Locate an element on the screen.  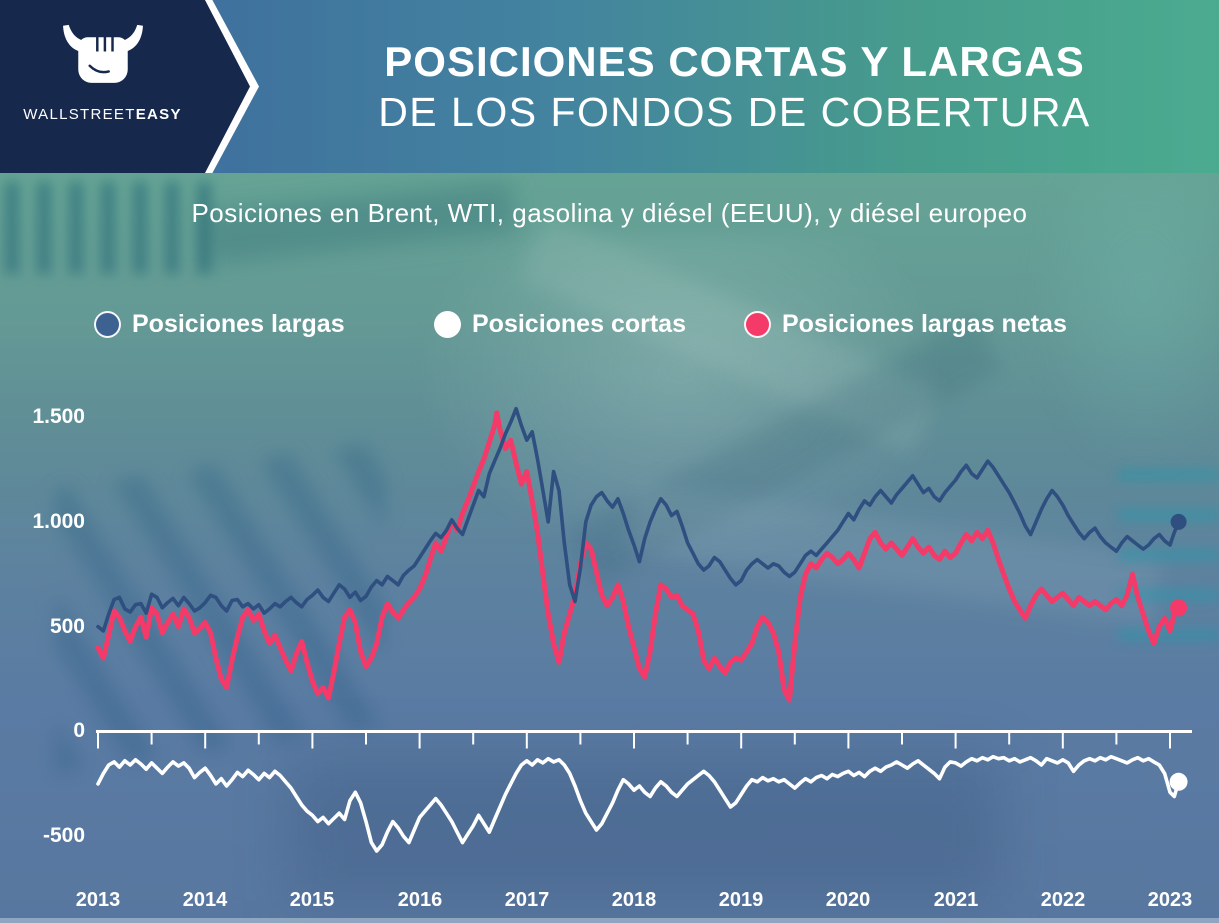
legend-dot-largas-netas is located at coordinates (757, 324).